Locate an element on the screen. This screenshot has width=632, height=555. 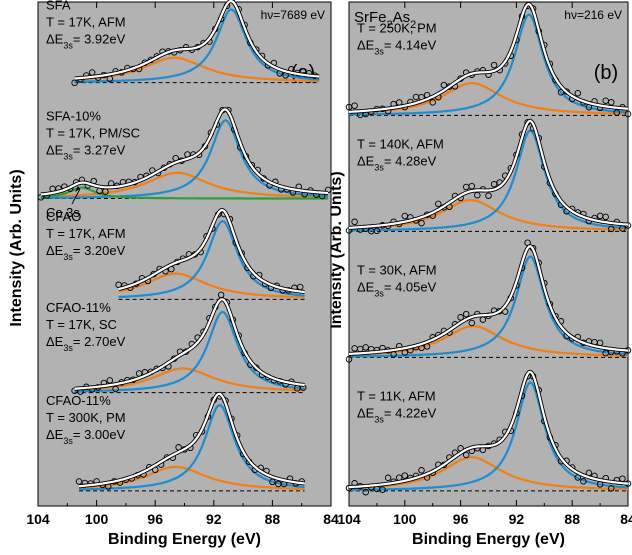
co3s-arrowhead is located at coordinates (77, 189).